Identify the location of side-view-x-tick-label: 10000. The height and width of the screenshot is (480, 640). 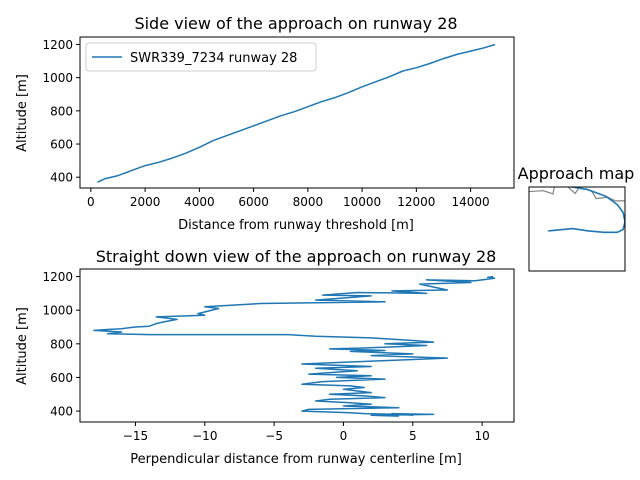
(362, 202).